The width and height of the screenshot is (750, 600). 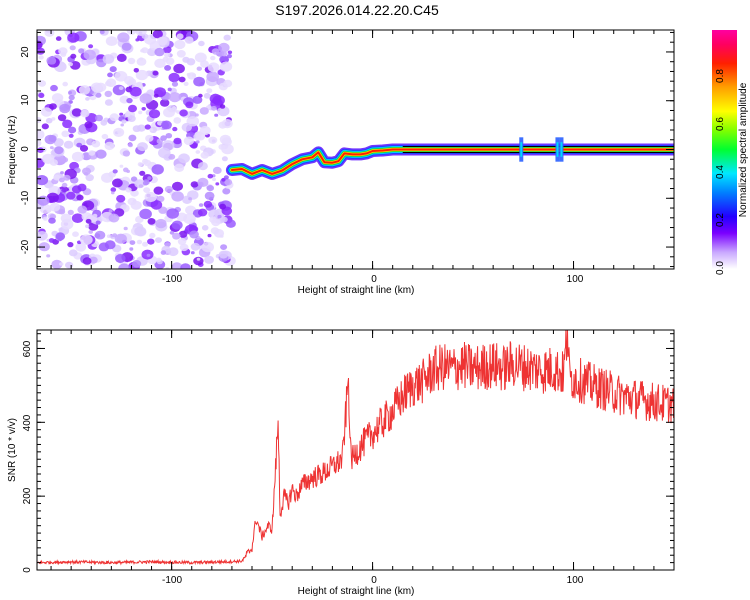 I want to click on bottom-y-tick-label: 600, so click(x=27, y=348).